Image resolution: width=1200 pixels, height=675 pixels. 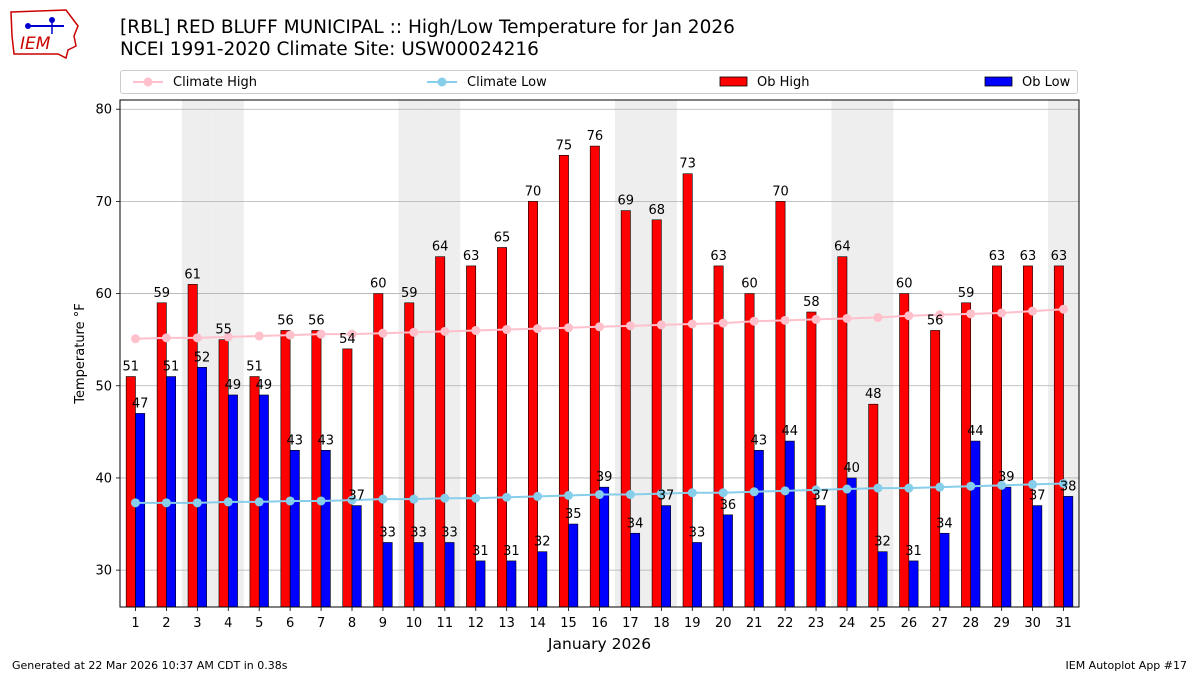 I want to click on ob-high-value-label: 61, so click(x=192, y=274).